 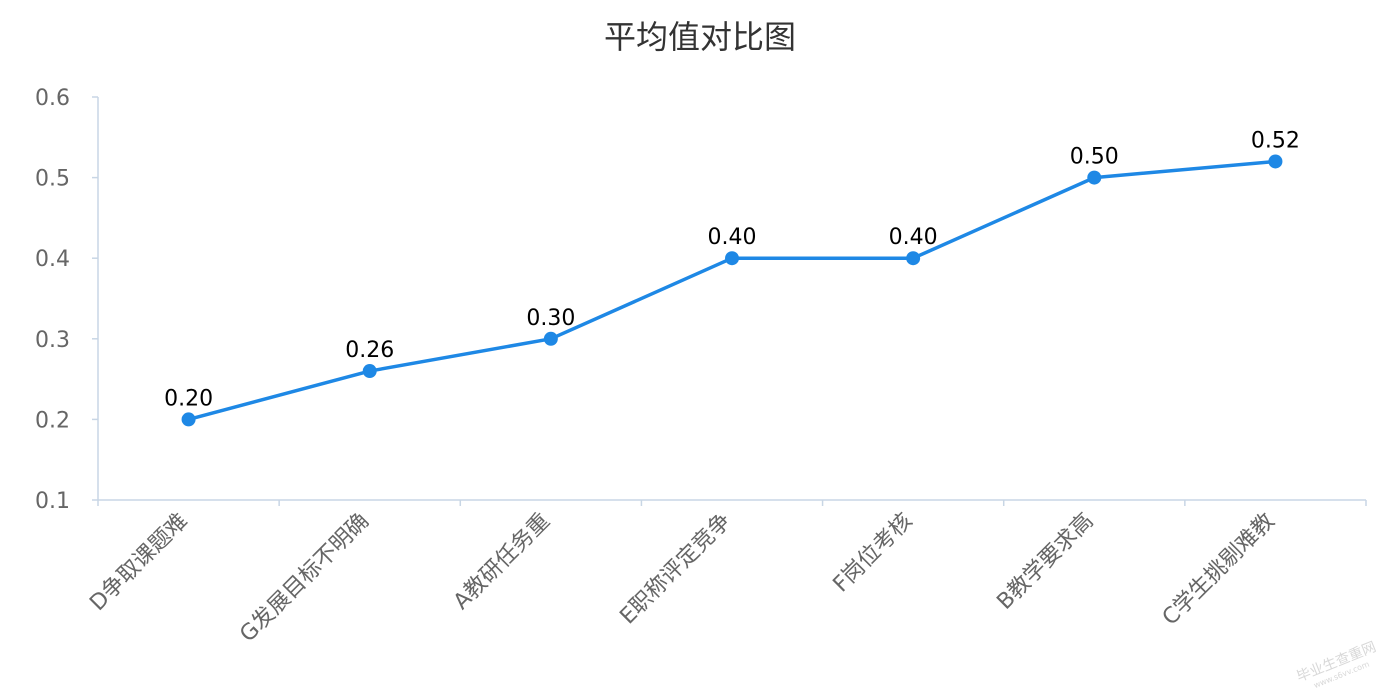 What do you see at coordinates (52, 420) in the screenshot?
I see `y-tick-label: 0.2` at bounding box center [52, 420].